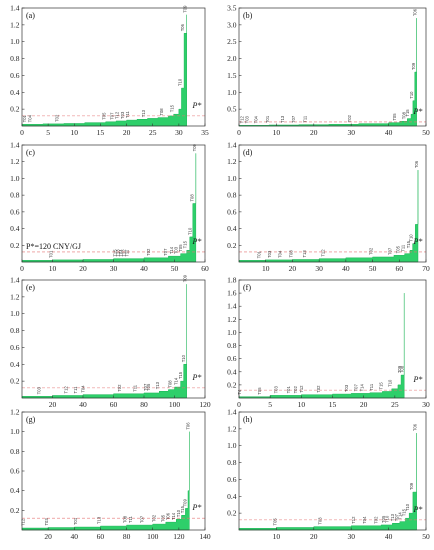  Describe the element at coordinates (30, 15) in the screenshot. I see `panel-label: (a)` at that location.